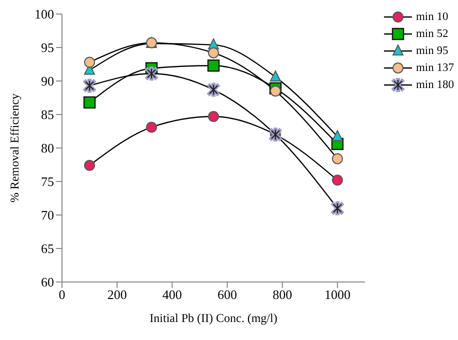  What do you see at coordinates (44, 14) in the screenshot?
I see `y-tick-label: 100` at bounding box center [44, 14].